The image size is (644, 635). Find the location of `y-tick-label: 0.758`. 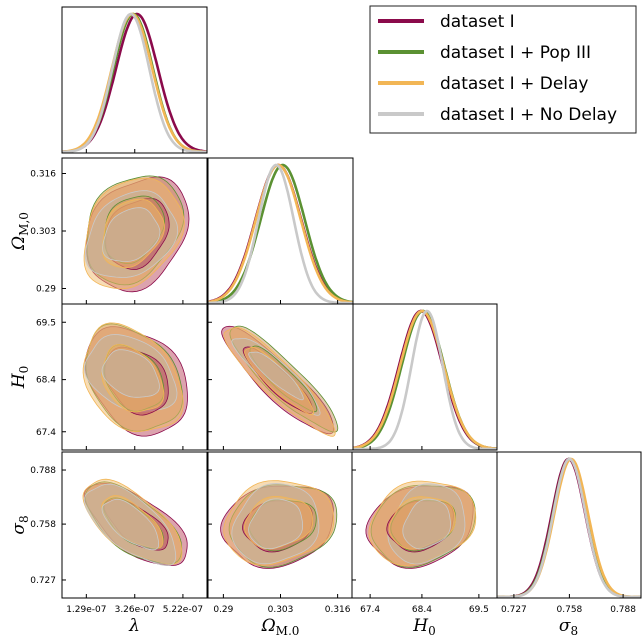

y-tick-label: 0.758 is located at coordinates (43, 525).